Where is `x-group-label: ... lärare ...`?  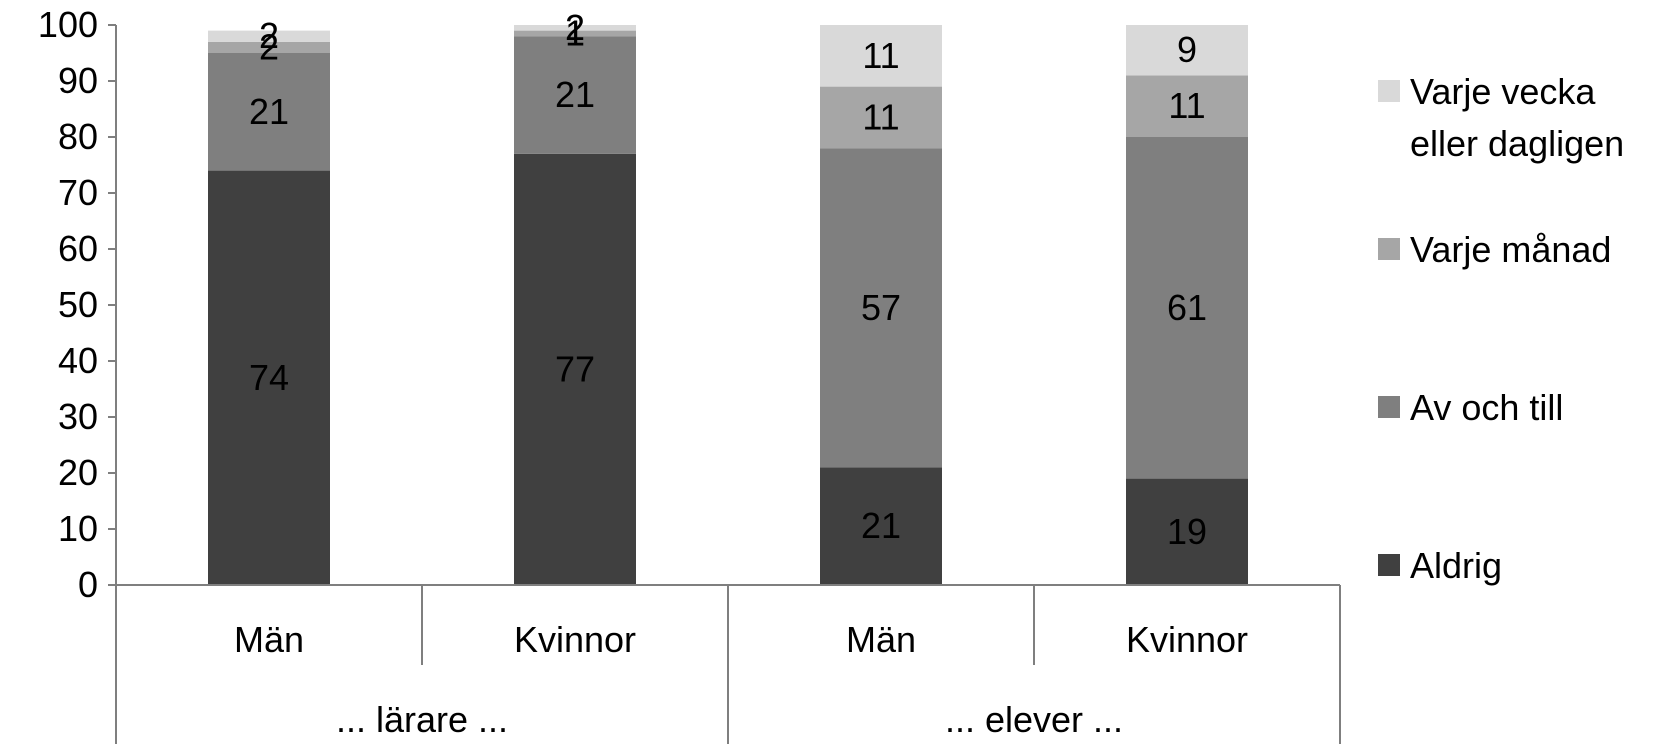 x-group-label: ... lärare ... is located at coordinates (422, 719).